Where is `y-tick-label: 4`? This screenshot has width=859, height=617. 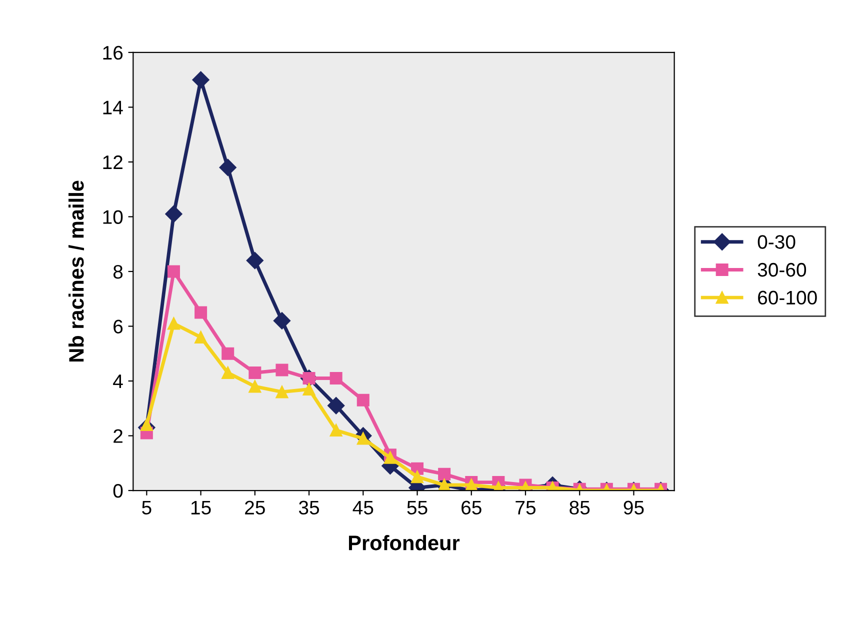 y-tick-label: 4 is located at coordinates (118, 381).